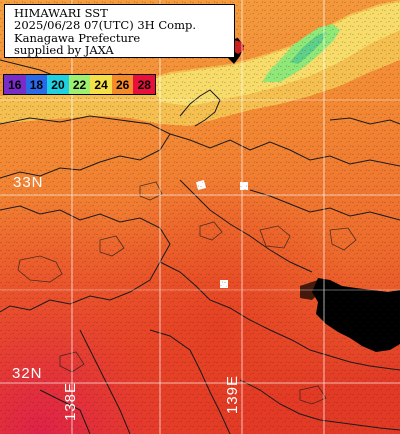 This screenshot has width=400, height=434. What do you see at coordinates (27, 373) in the screenshot?
I see `lat-label-32n: 32N` at bounding box center [27, 373].